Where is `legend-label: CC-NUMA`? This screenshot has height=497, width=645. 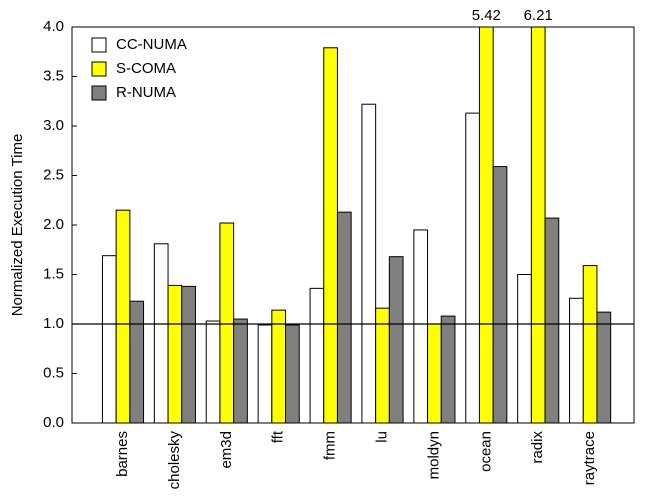 legend-label: CC-NUMA is located at coordinates (151, 44).